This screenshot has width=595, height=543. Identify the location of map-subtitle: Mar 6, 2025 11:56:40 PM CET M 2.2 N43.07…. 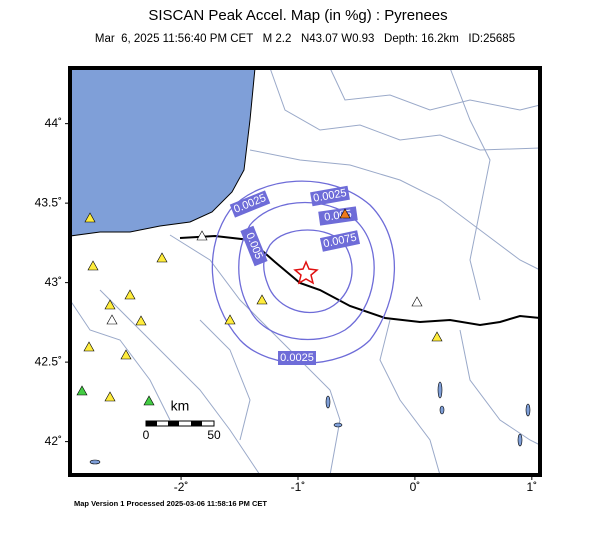
(305, 39).